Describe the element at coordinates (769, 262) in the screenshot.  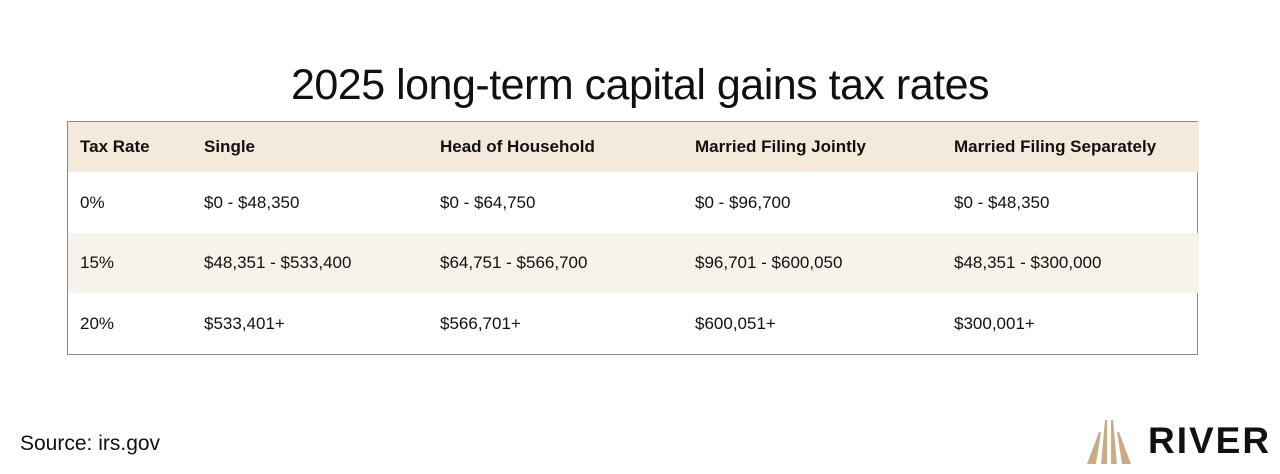
I see `cell-married-filing-jointly: $96,701 - $600,050` at that location.